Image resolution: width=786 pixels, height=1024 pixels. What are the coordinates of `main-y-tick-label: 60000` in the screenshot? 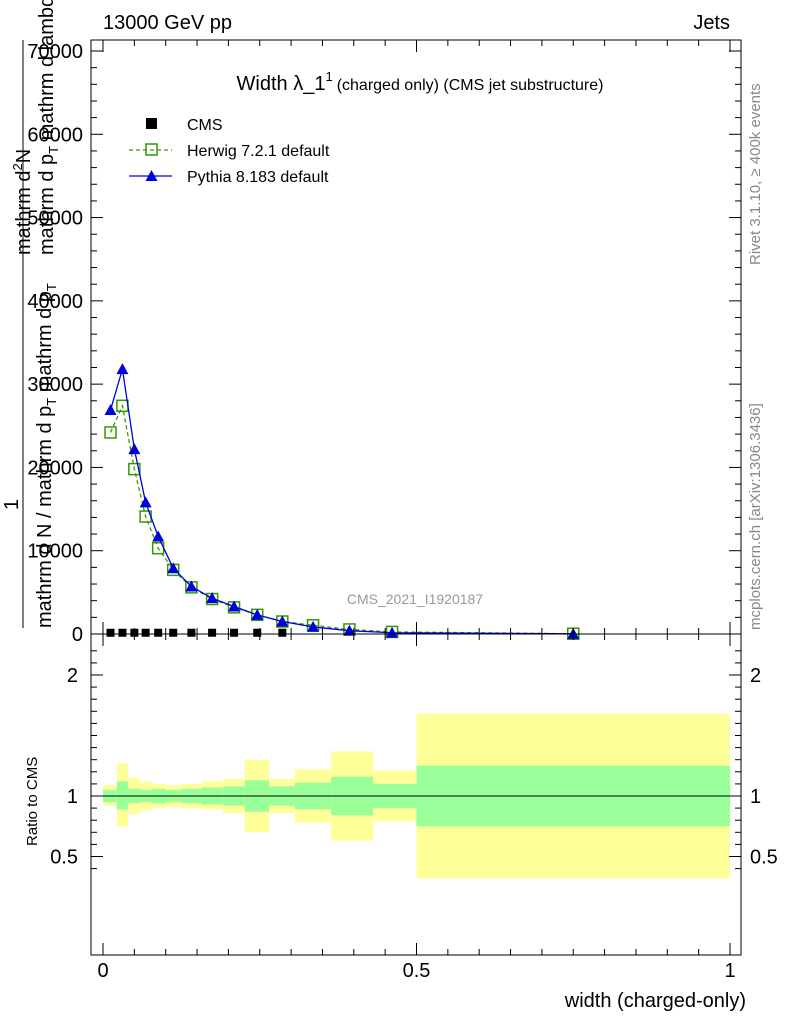 It's located at (55, 135).